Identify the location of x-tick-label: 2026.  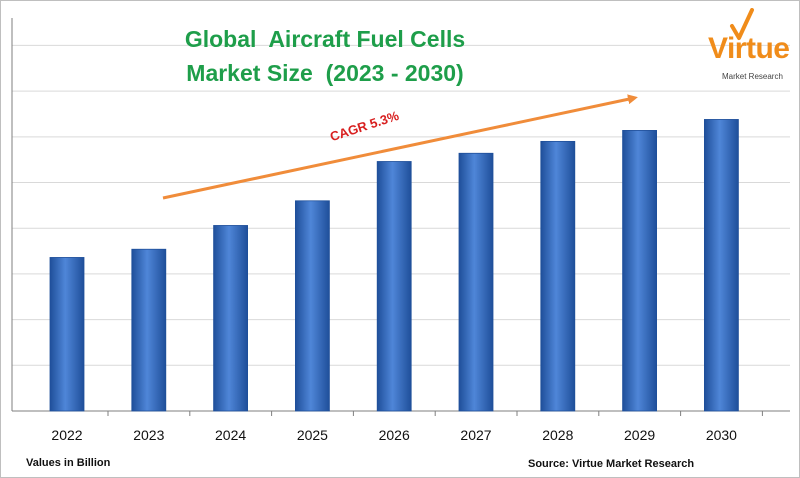
(394, 435).